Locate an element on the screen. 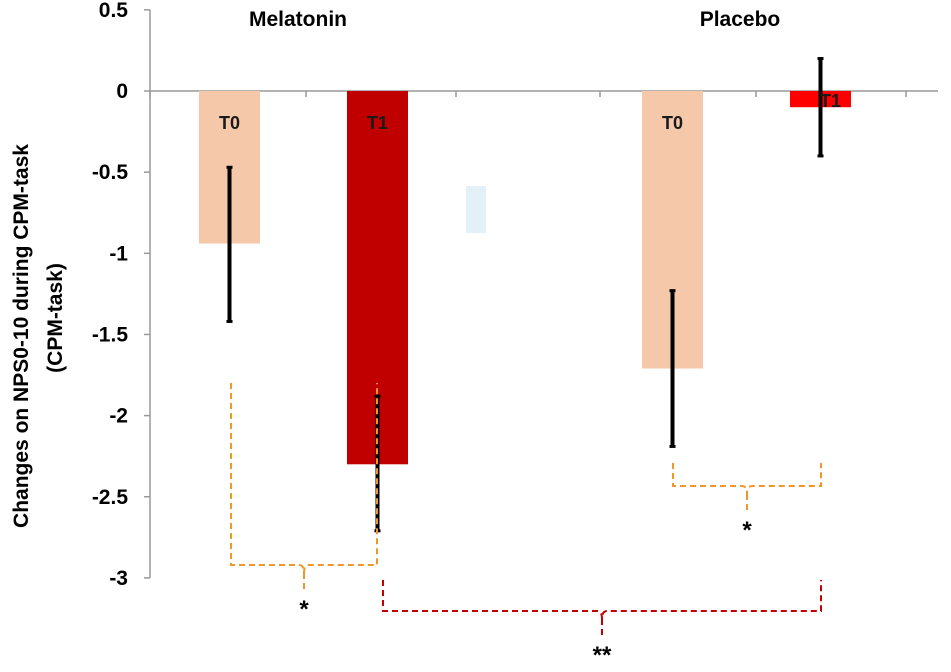  y-tick-label: 0.5 is located at coordinates (114, 11).